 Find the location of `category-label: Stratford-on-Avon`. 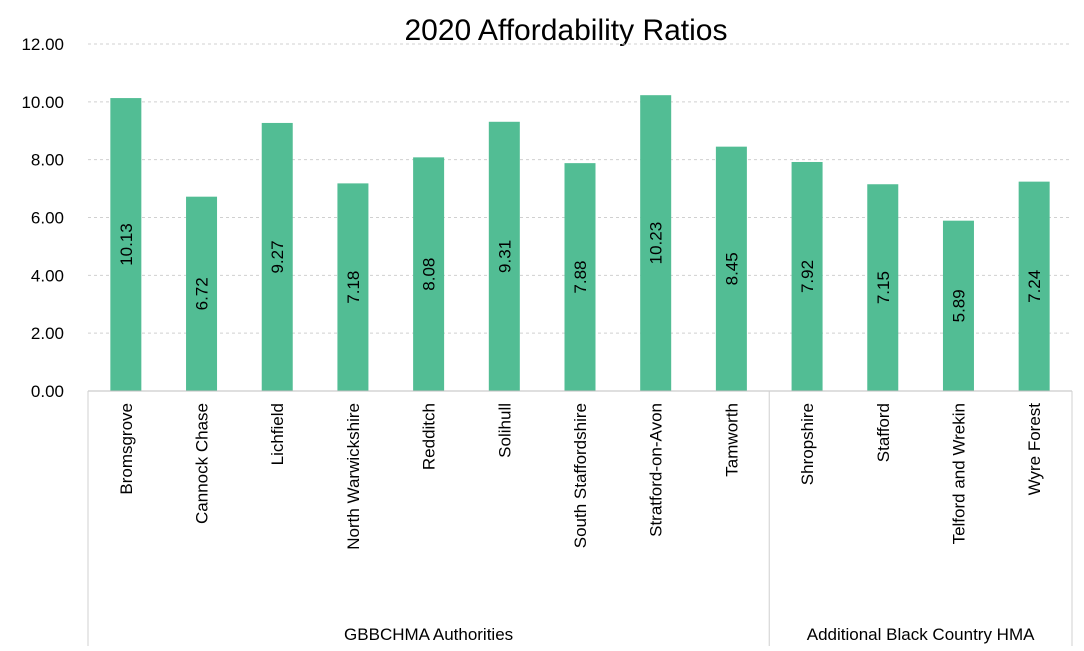

category-label: Stratford-on-Avon is located at coordinates (656, 470).